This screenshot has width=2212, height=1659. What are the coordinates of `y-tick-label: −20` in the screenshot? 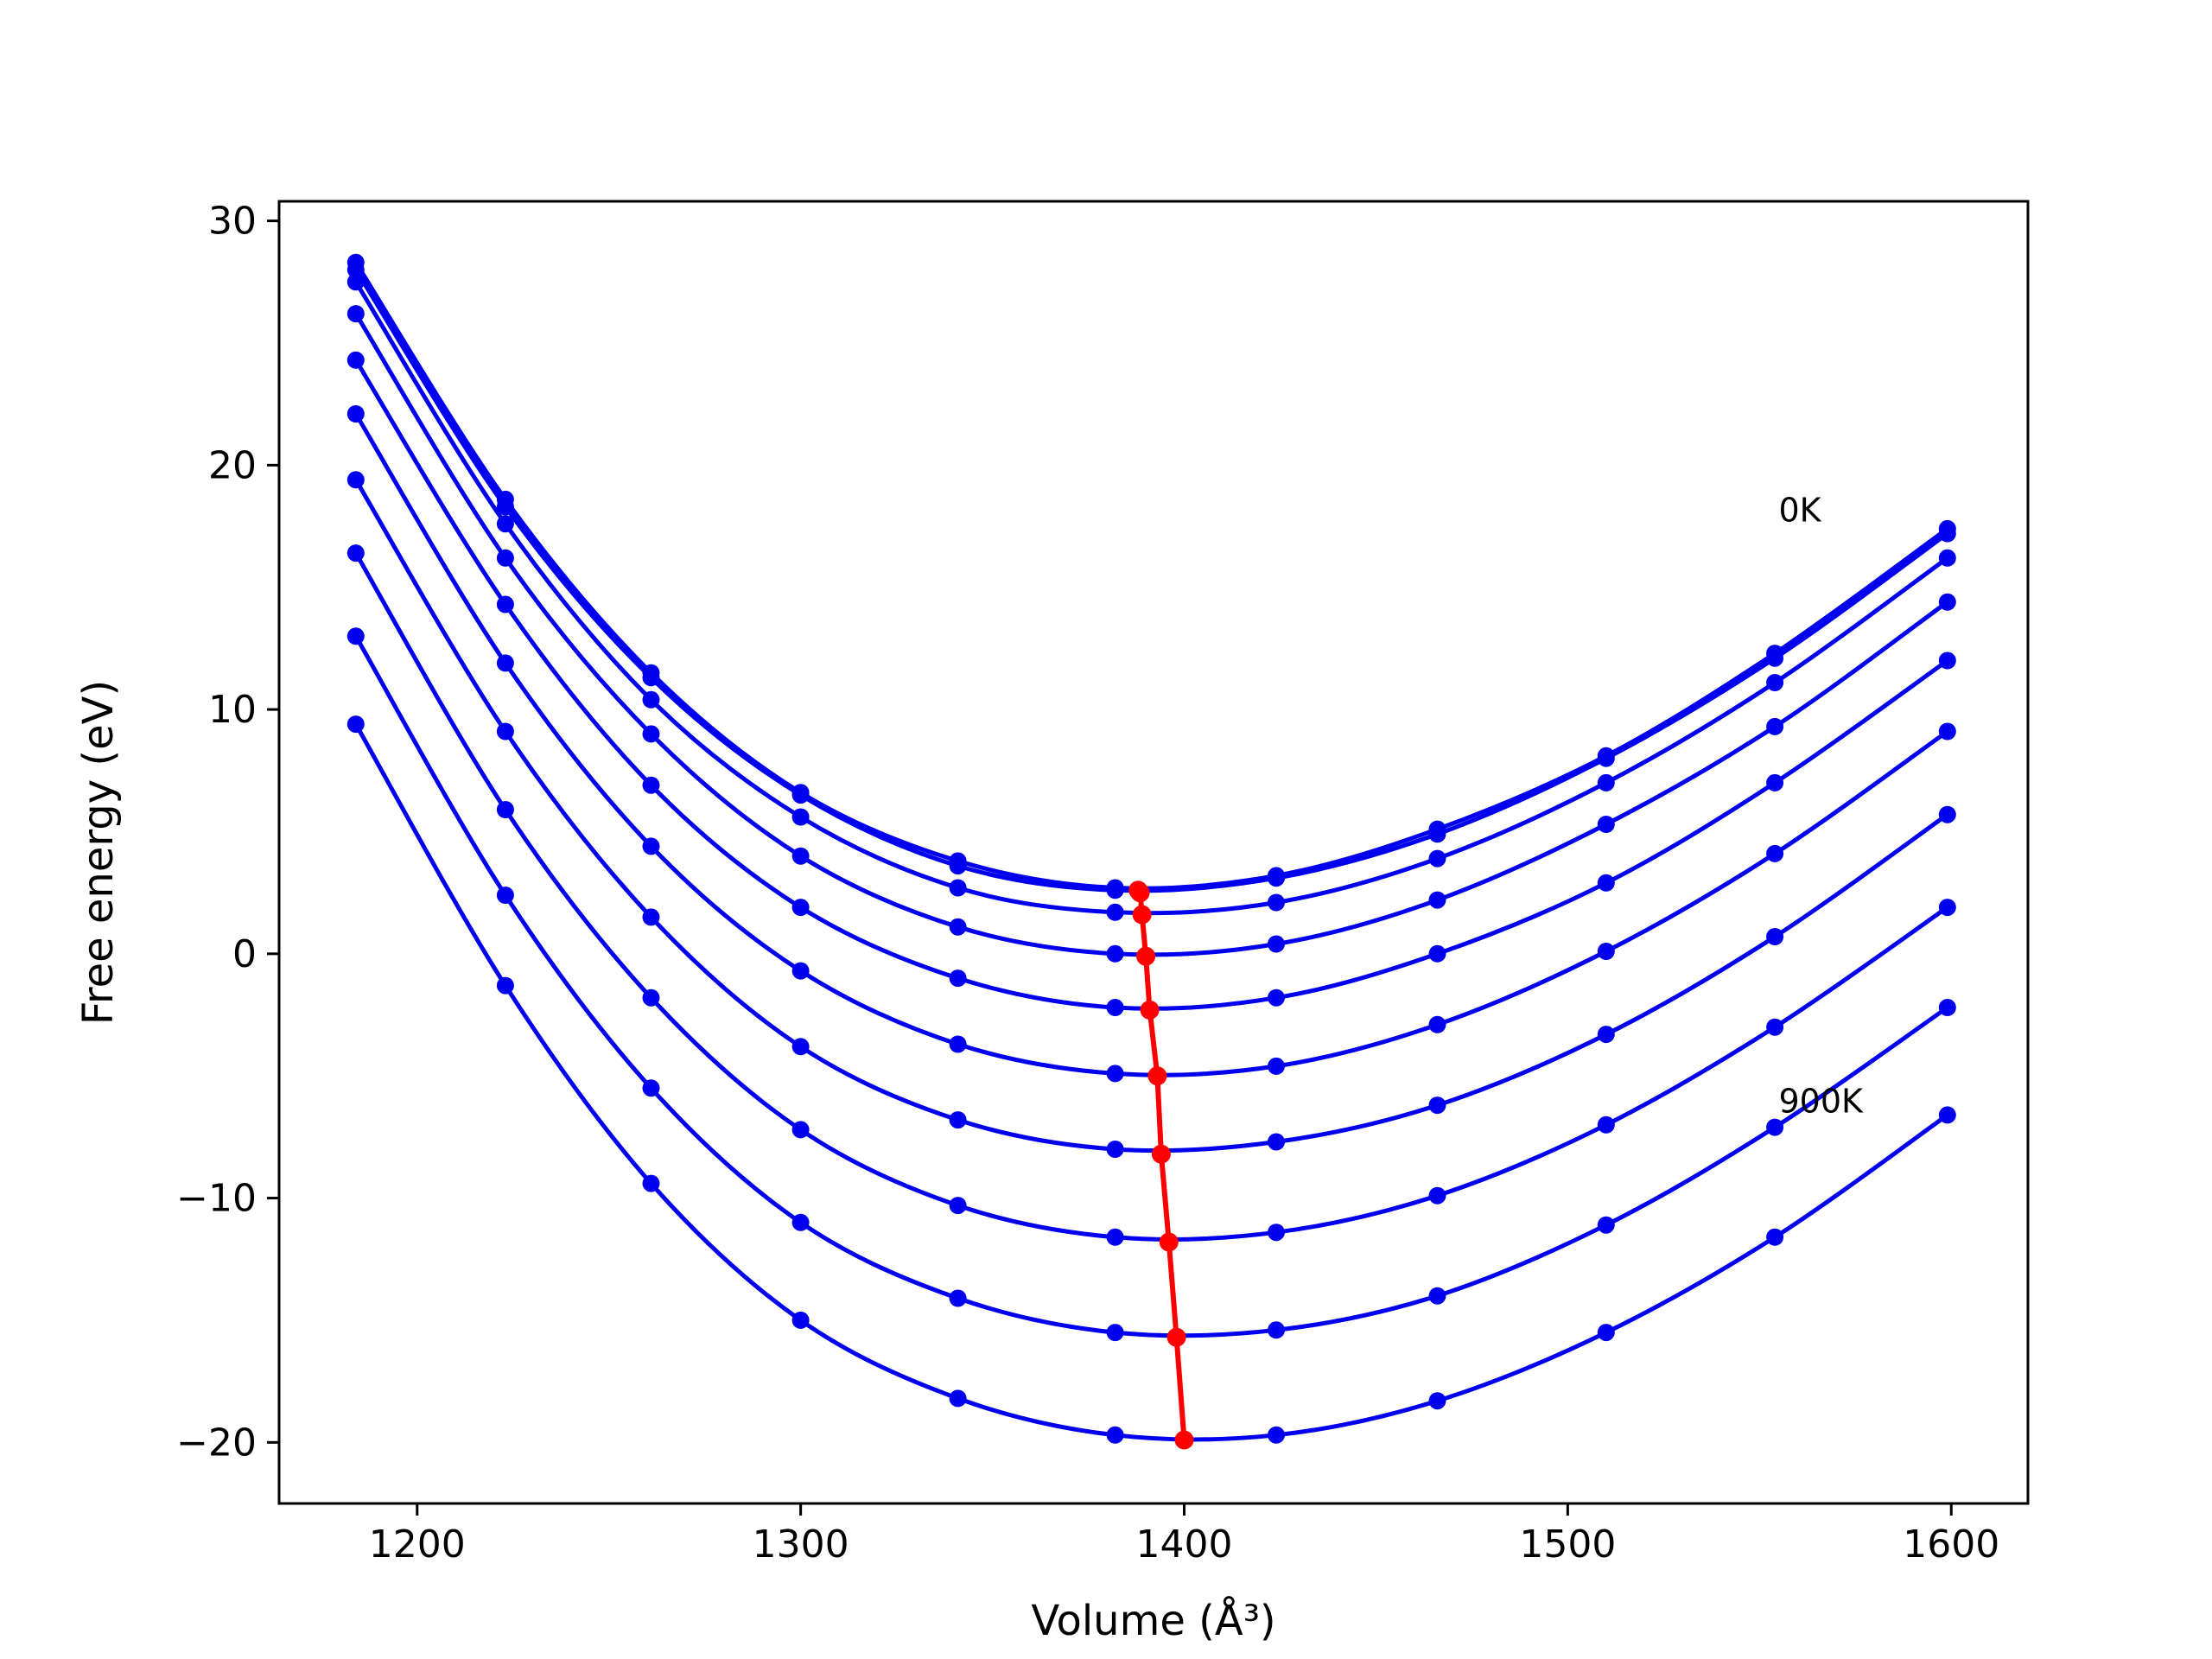 It's located at (216, 1443).